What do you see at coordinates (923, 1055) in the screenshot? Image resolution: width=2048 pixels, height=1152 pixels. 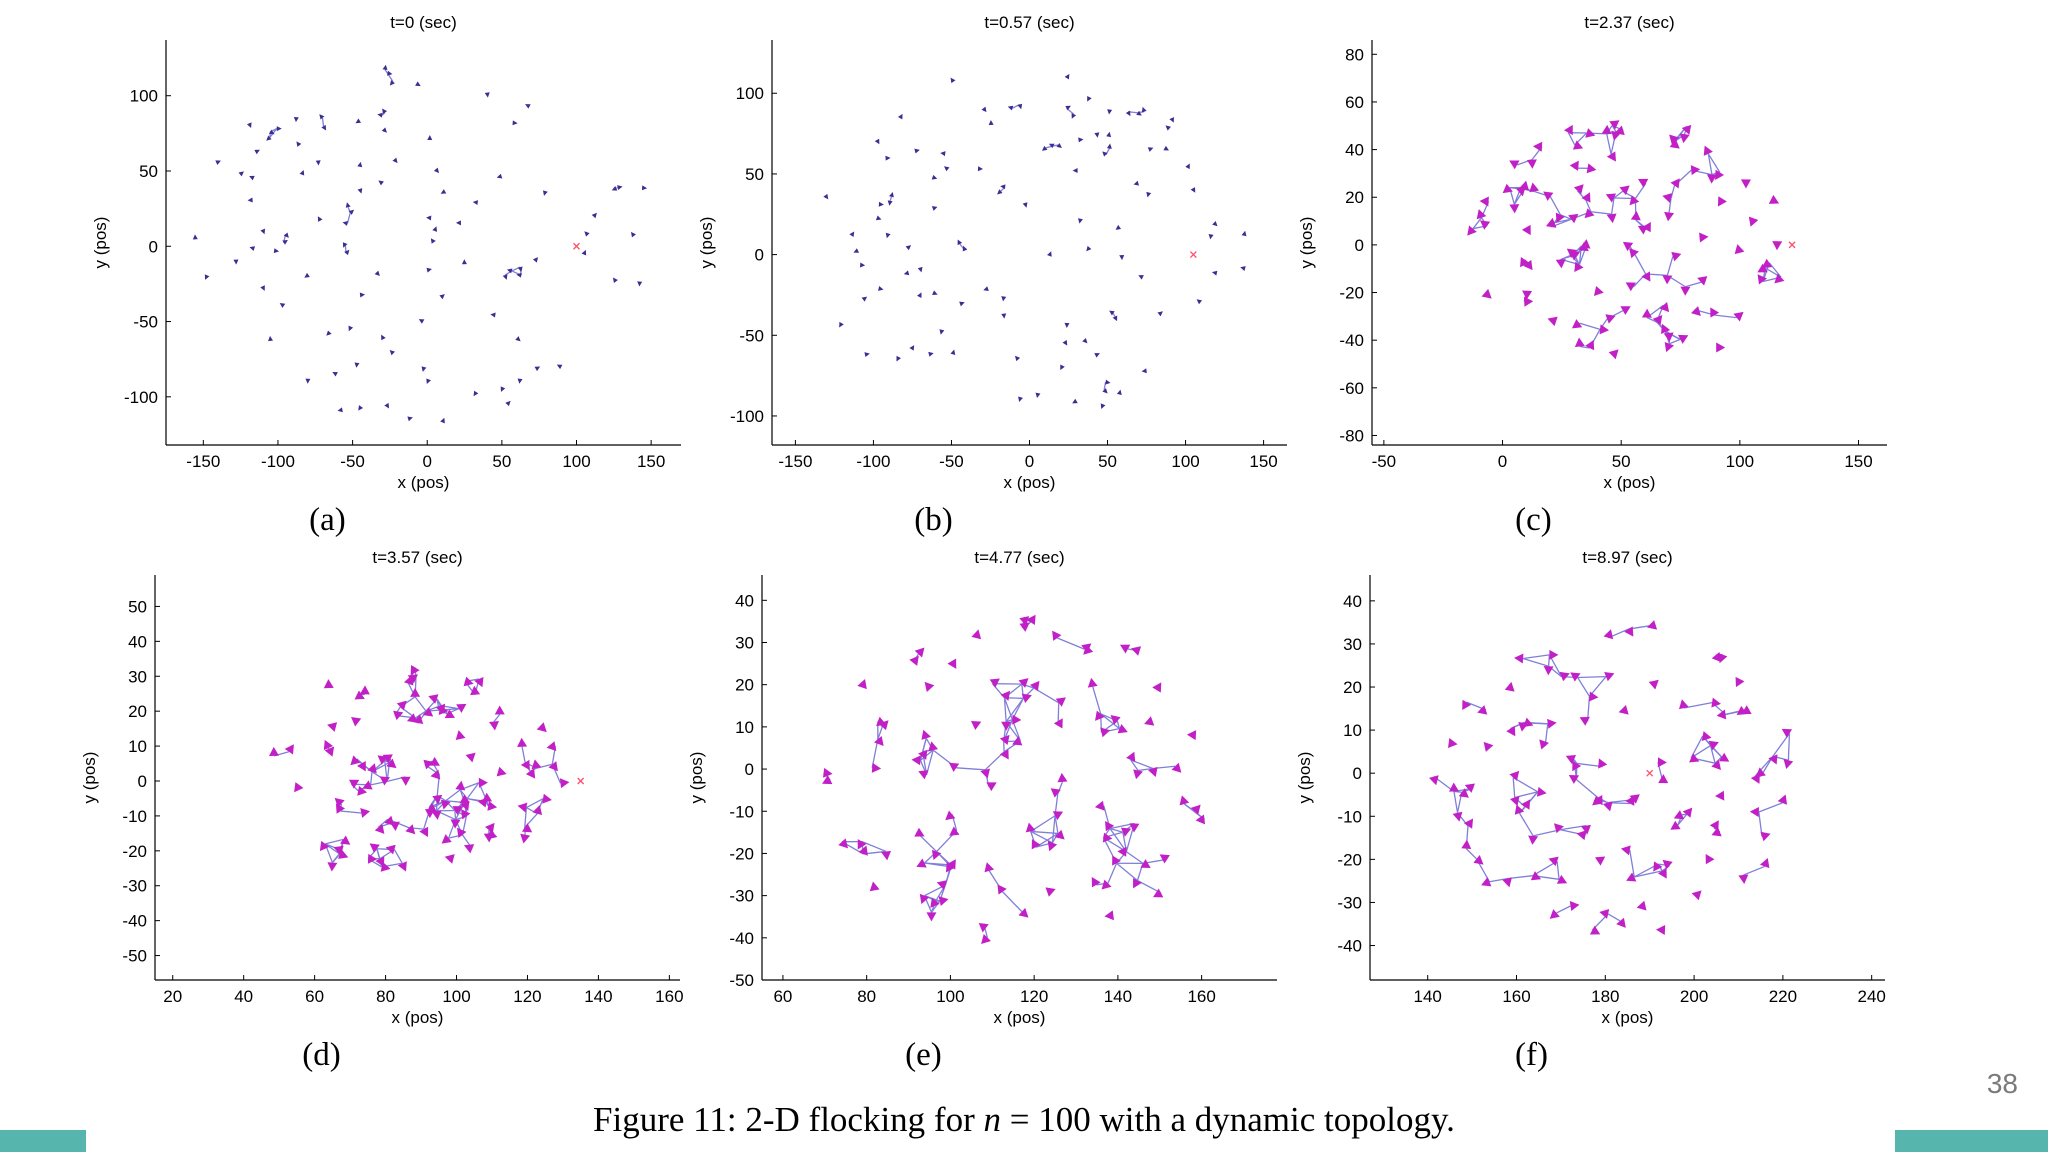 I see `subfigure-label: (e)` at bounding box center [923, 1055].